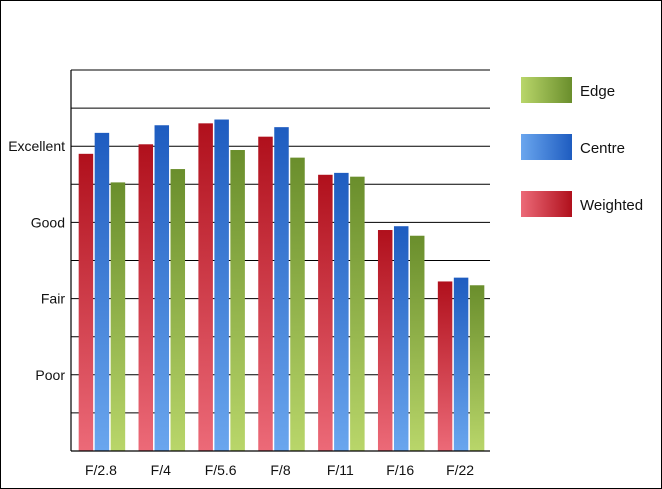 The height and width of the screenshot is (489, 662). What do you see at coordinates (50, 375) in the screenshot?
I see `y-tick-label: Poor` at bounding box center [50, 375].